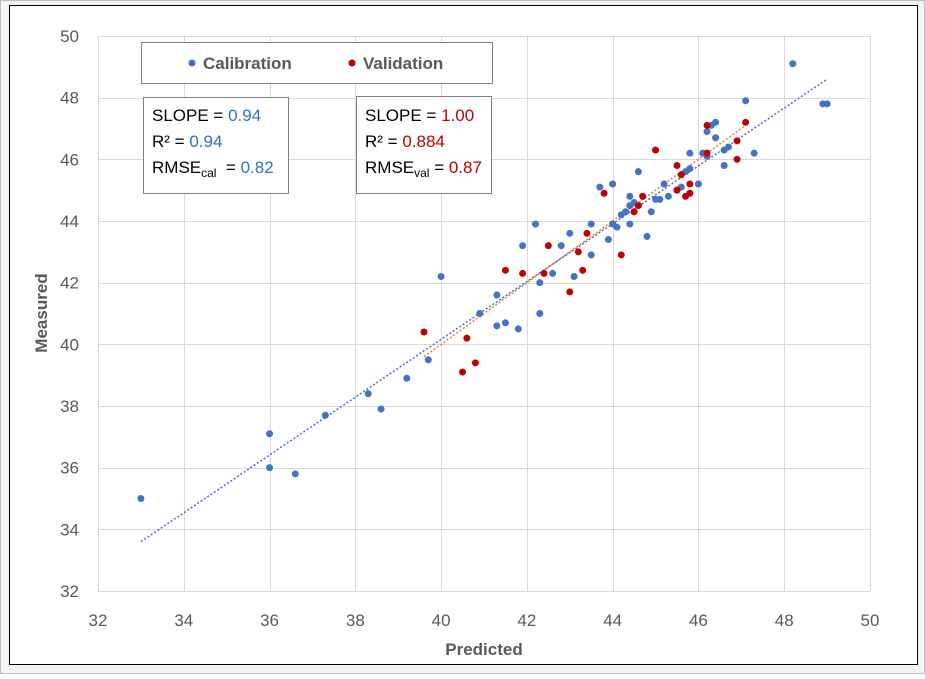 This screenshot has height=679, width=925. Describe the element at coordinates (257, 167) in the screenshot. I see `calibration-rmse-value: 0.82` at that location.